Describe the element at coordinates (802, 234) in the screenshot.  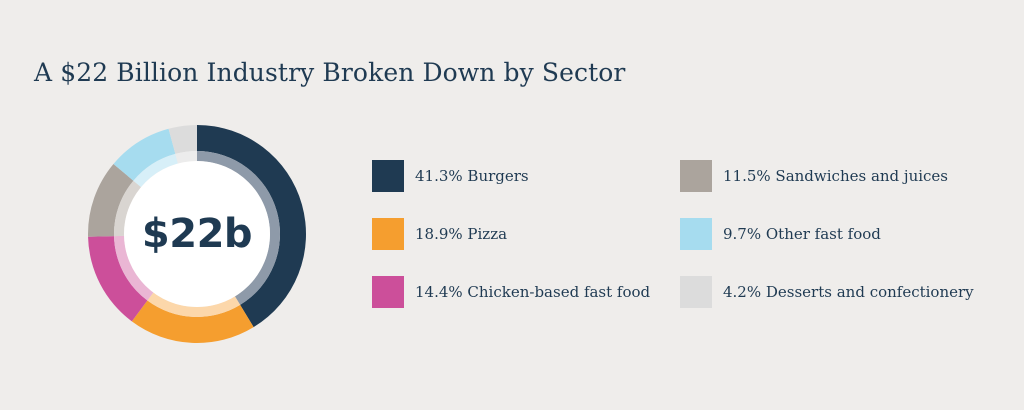
I see `legend-label: 9.7% Other fast food` at that location.